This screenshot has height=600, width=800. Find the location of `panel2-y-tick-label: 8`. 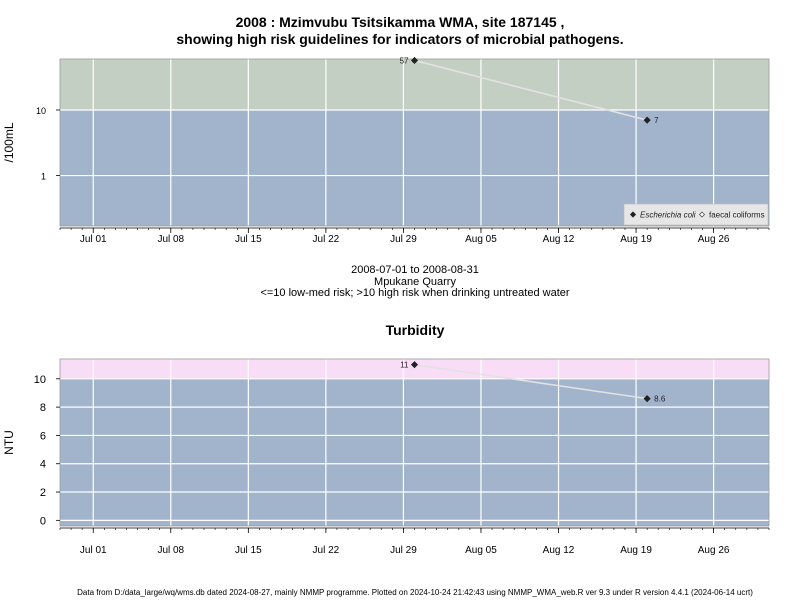

panel2-y-tick-label: 8 is located at coordinates (43, 408).